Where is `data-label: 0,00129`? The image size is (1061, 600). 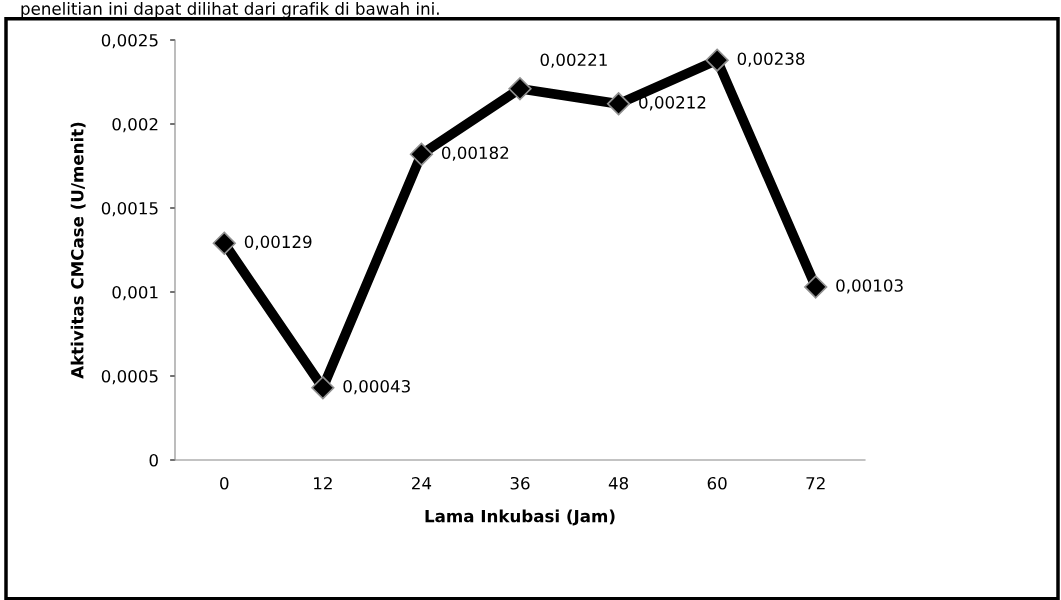 data-label: 0,00129 is located at coordinates (278, 242).